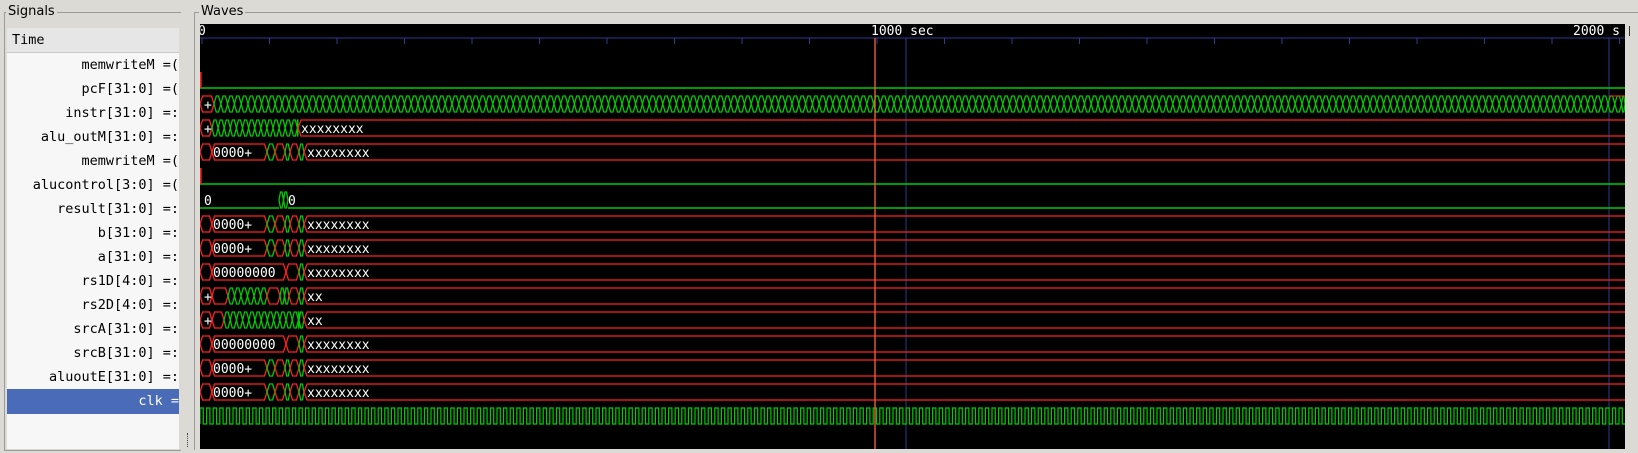 The width and height of the screenshot is (1638, 453). What do you see at coordinates (186, 230) in the screenshot?
I see `panel-splitter` at bounding box center [186, 230].